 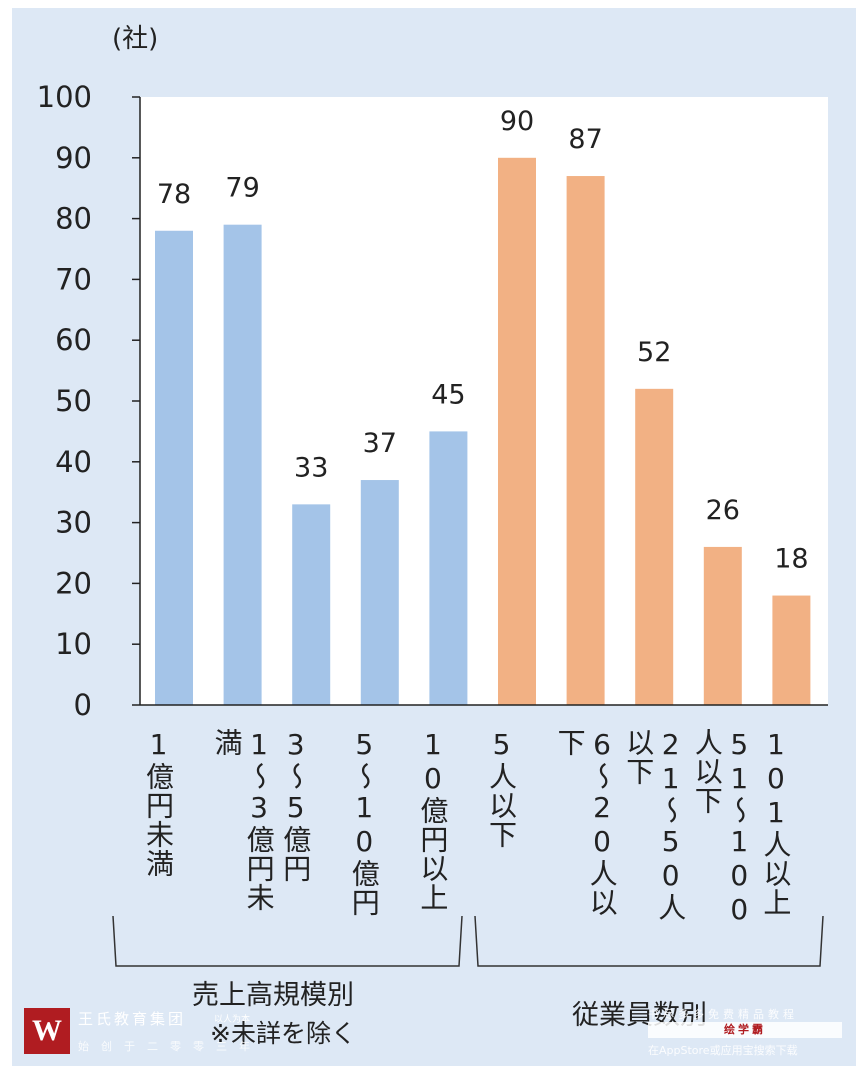 What do you see at coordinates (73, 340) in the screenshot?
I see `y-tick-label: 60` at bounding box center [73, 340].